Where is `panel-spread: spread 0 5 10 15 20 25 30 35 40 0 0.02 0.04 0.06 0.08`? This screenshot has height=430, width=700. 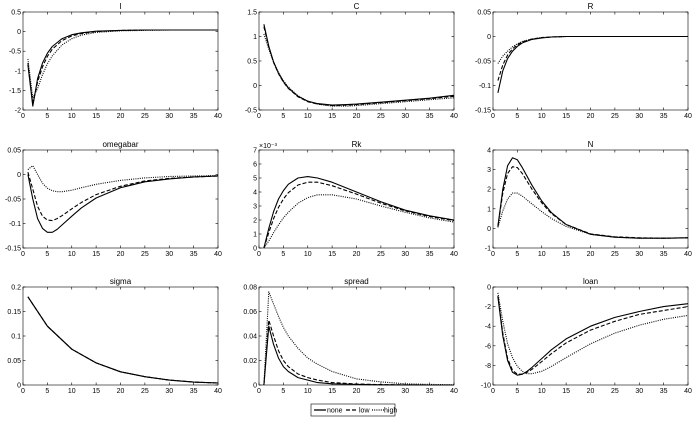 panel-spread: spread 0 5 10 15 20 25 30 35 40 0 0.02 0.04 0.06 0.08 is located at coordinates (350, 336).